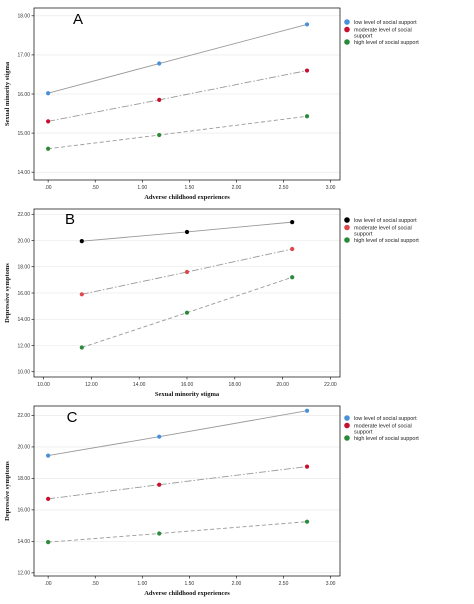 Image resolution: width=474 pixels, height=604 pixels. Describe the element at coordinates (7, 93) in the screenshot. I see `y-axis-title: Sexual minority stigma` at that location.